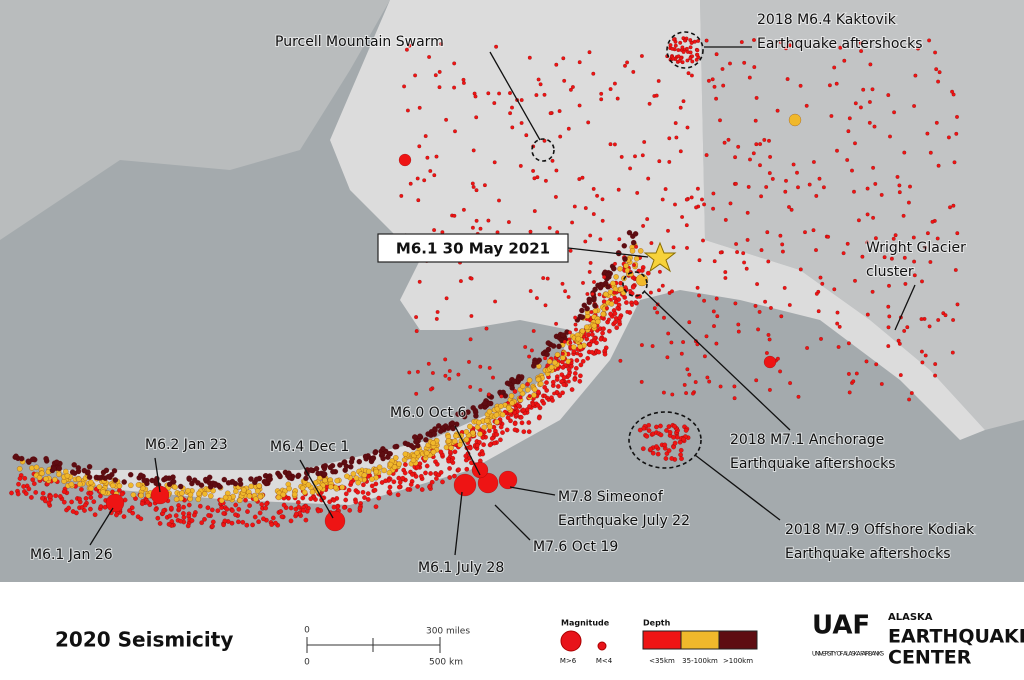 The width and height of the screenshot is (1024, 680). Describe the element at coordinates (738, 640) in the screenshot. I see `depth-swatch` at that location.